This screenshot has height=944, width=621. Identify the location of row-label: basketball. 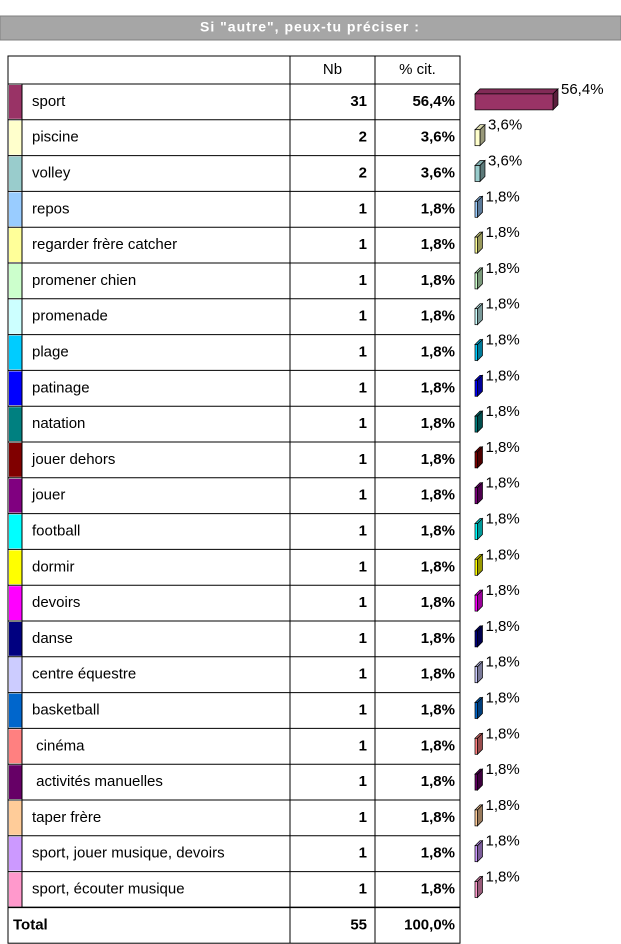
(66, 709).